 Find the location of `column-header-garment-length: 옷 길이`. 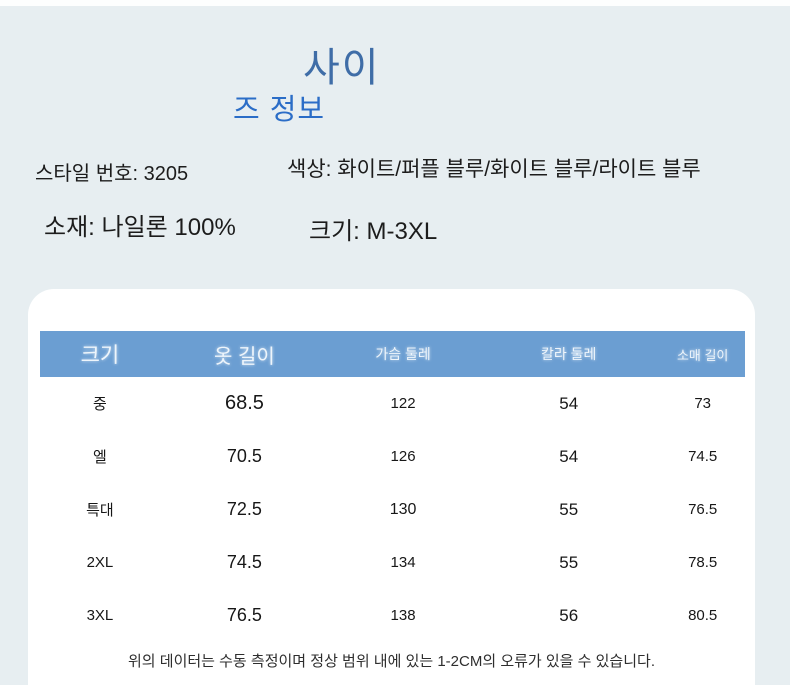

column-header-garment-length: 옷 길이 is located at coordinates (244, 356).